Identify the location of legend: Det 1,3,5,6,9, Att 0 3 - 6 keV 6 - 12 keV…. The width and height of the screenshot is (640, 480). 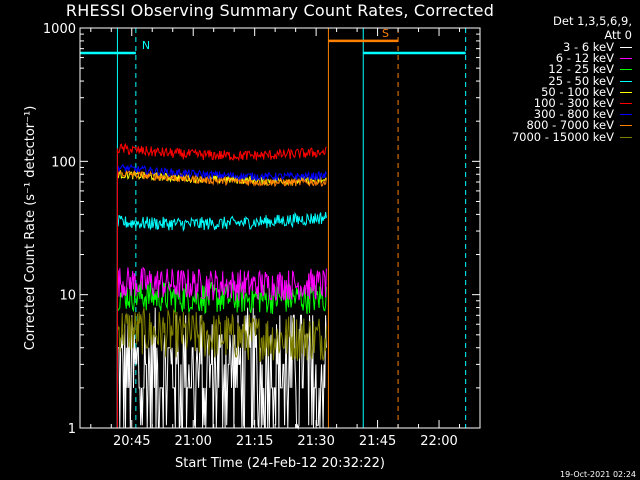
(547, 78).